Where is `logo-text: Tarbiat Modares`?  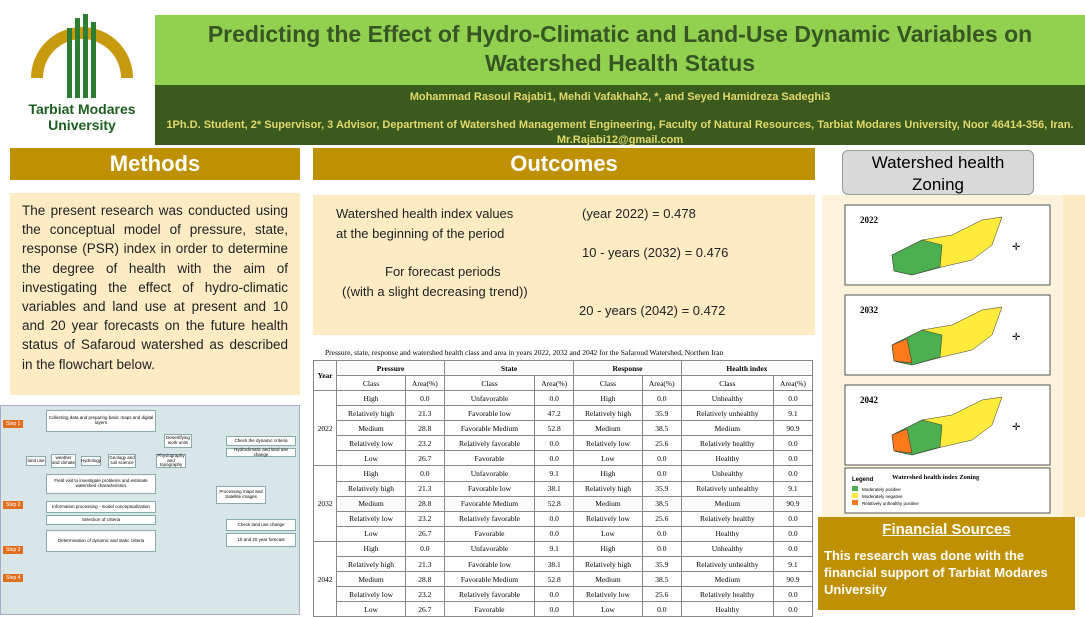
logo-text: Tarbiat Modares is located at coordinates (81, 109).